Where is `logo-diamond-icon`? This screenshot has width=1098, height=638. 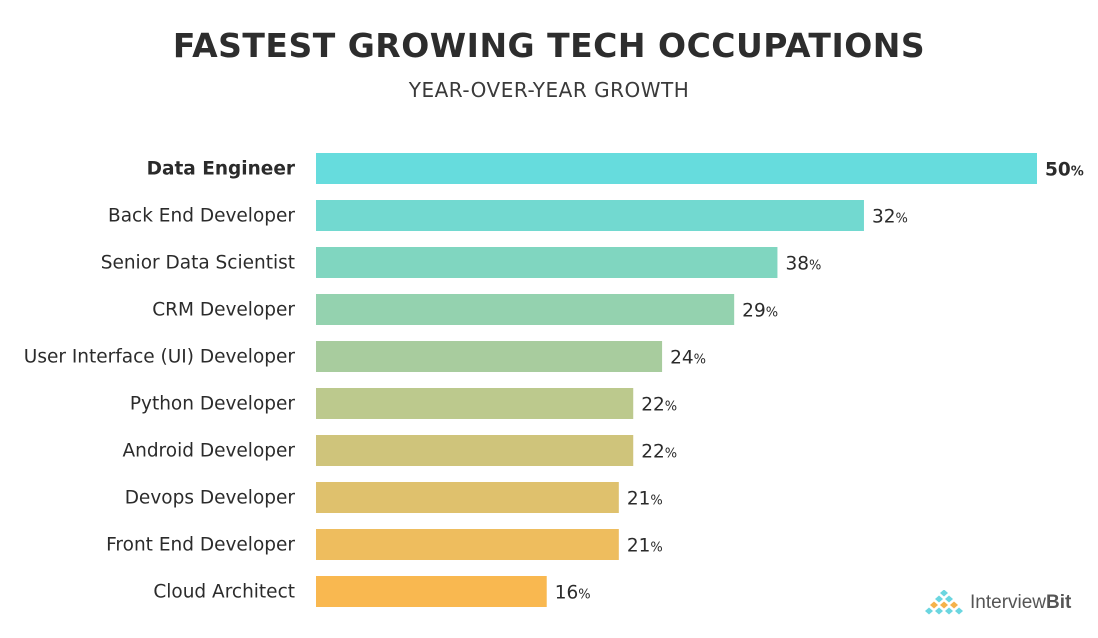 logo-diamond-icon is located at coordinates (944, 602).